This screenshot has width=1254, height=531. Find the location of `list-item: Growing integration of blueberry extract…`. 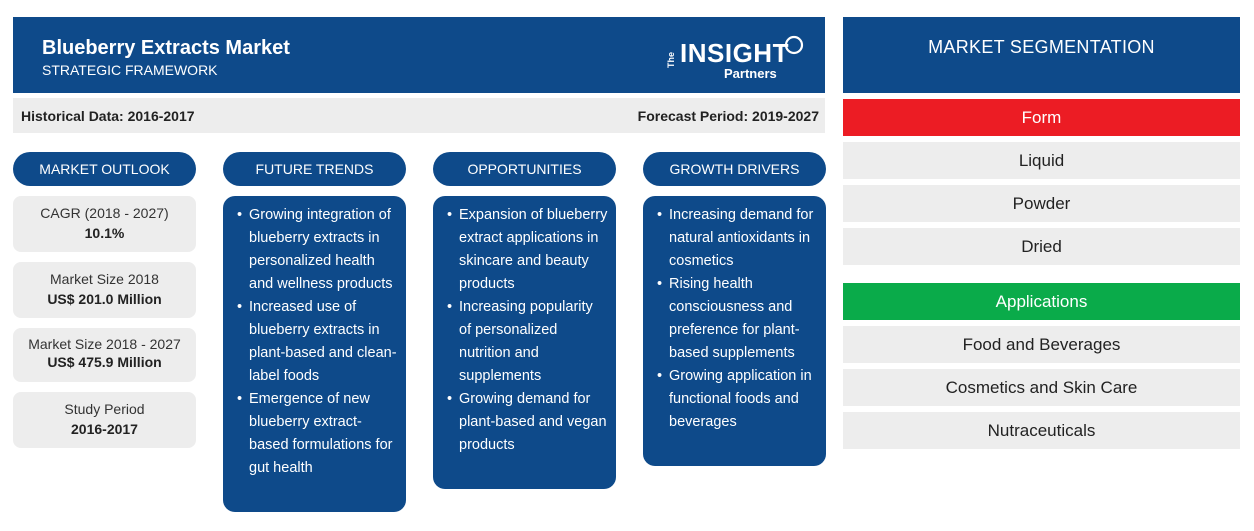

list-item: Growing integration of blueberry extract… is located at coordinates (317, 250).